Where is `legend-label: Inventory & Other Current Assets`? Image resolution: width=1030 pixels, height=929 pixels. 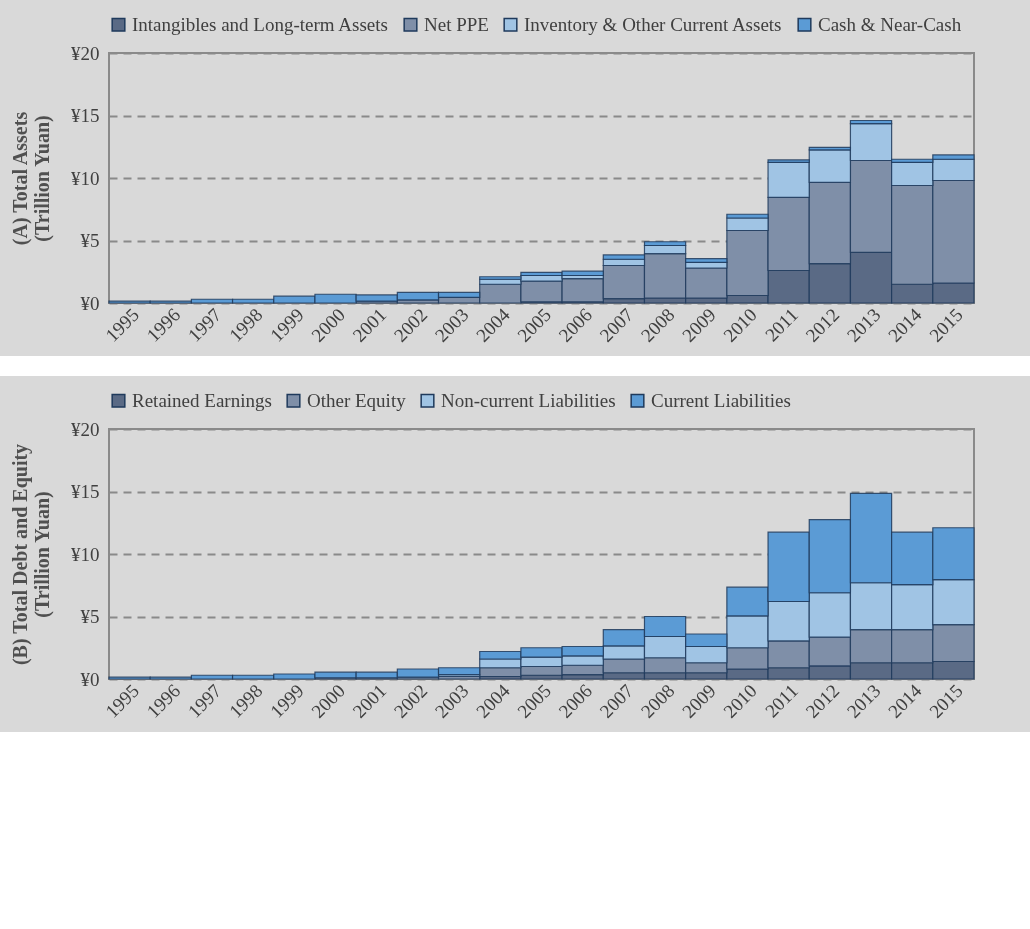 legend-label: Inventory & Other Current Assets is located at coordinates (653, 24).